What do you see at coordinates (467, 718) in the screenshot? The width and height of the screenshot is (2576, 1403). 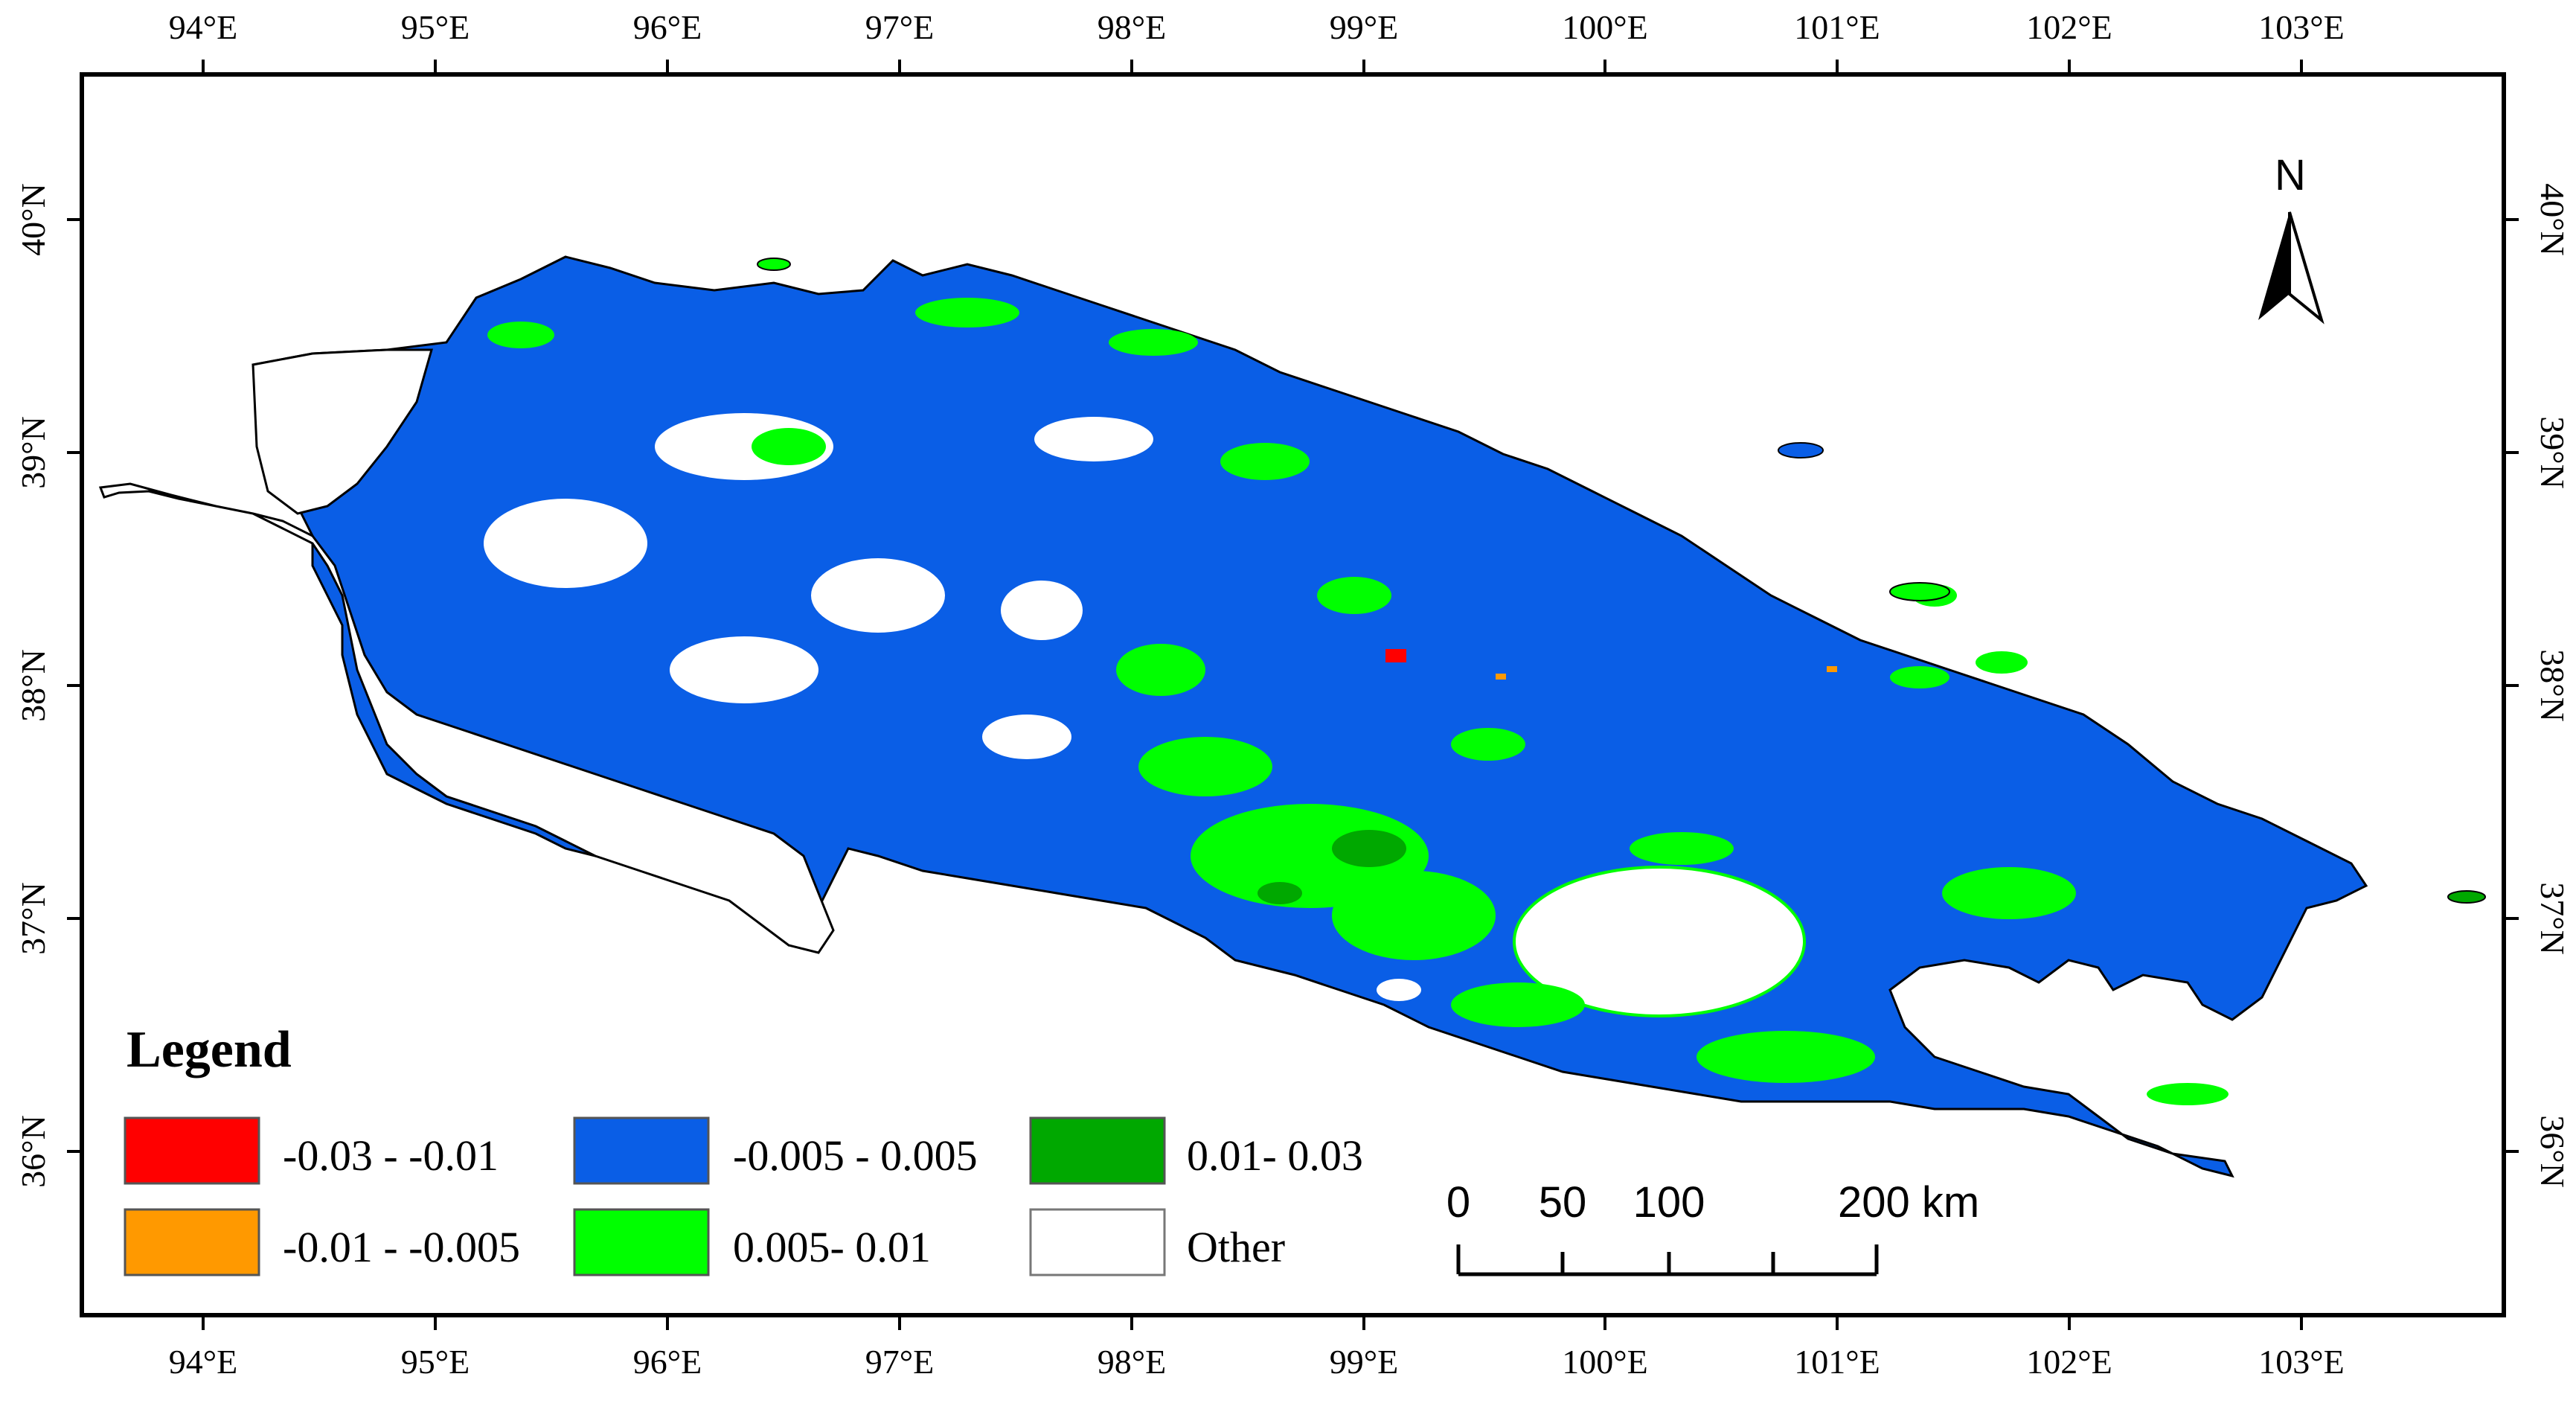 I see `region-other-west` at bounding box center [467, 718].